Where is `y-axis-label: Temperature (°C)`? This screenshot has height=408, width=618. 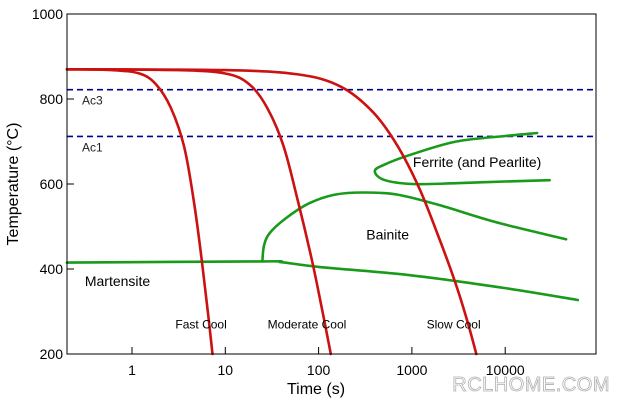 y-axis-label: Temperature (°C) is located at coordinates (13, 184).